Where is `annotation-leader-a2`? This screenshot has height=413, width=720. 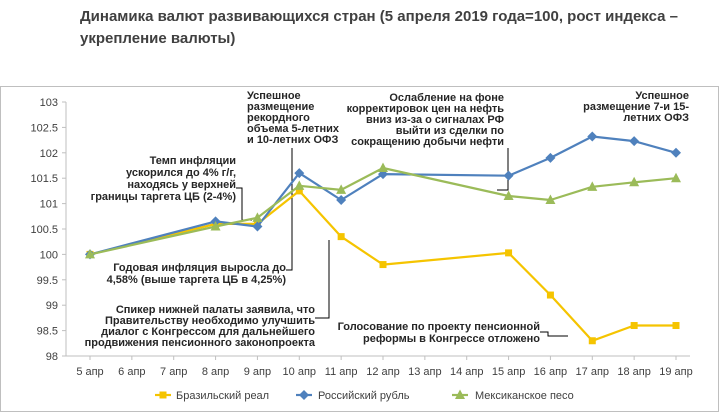 annotation-leader-a2 is located at coordinates (244, 204).